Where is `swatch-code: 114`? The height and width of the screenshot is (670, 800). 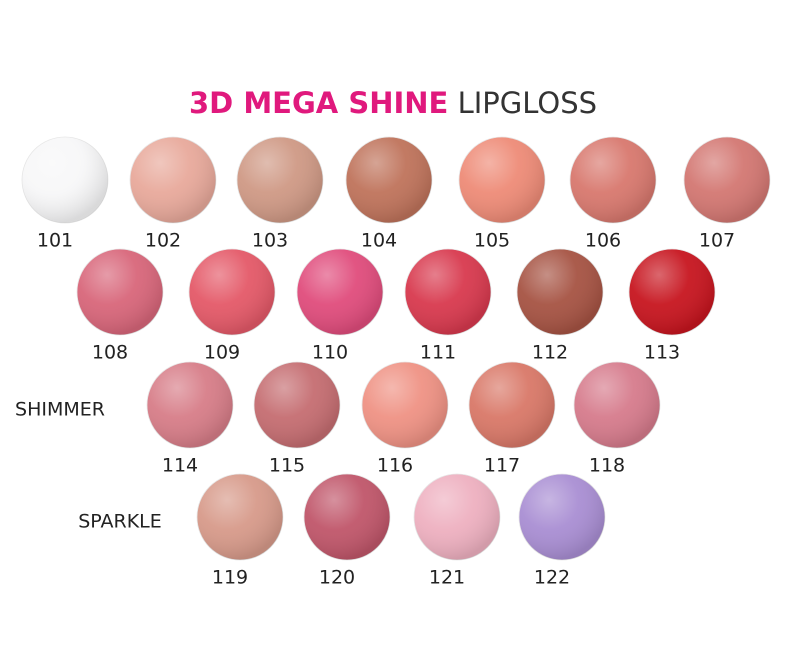 swatch-code: 114 is located at coordinates (180, 466).